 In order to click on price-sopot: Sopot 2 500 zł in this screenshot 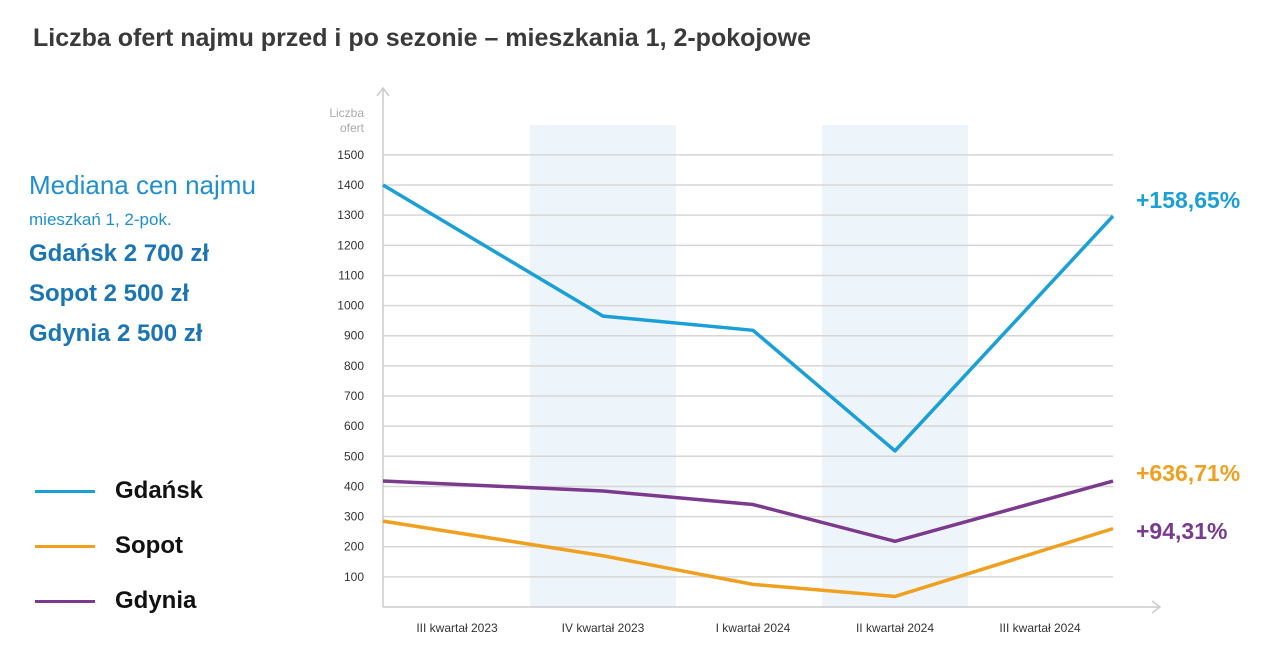, I will do `click(109, 293)`.